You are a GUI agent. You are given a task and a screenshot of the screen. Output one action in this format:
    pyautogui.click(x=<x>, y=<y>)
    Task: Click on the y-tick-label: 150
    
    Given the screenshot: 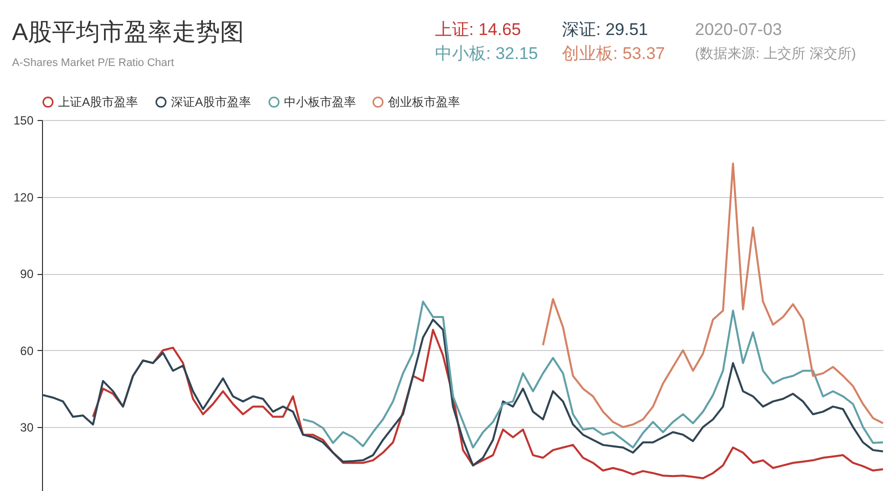 What is the action you would take?
    pyautogui.click(x=23, y=121)
    